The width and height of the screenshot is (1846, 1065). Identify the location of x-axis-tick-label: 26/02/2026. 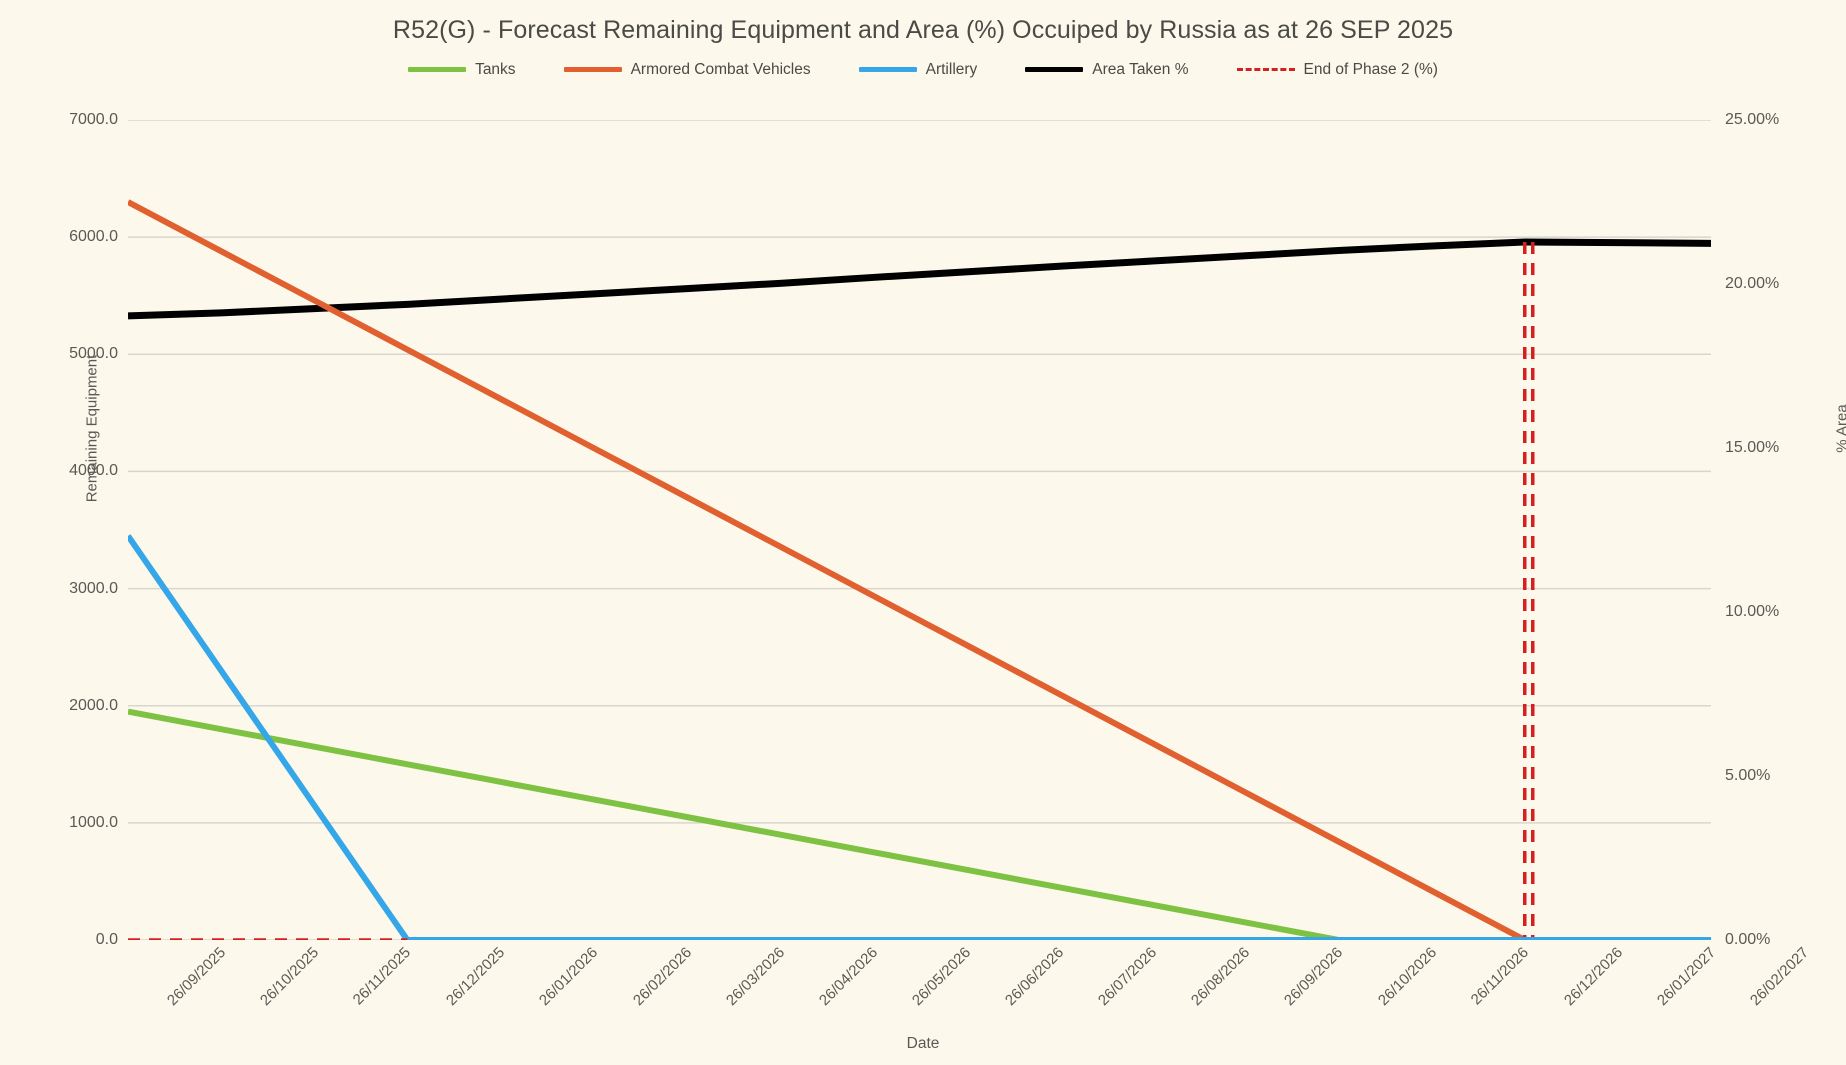
(662, 977).